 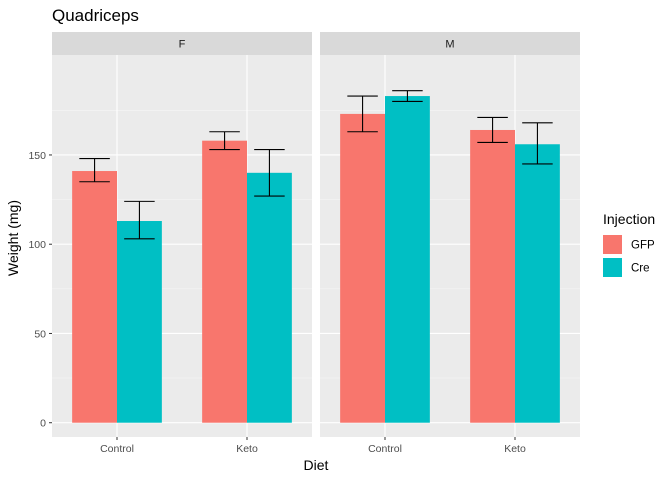 What do you see at coordinates (362, 114) in the screenshot?
I see `error-bar-m-control-gfp` at bounding box center [362, 114].